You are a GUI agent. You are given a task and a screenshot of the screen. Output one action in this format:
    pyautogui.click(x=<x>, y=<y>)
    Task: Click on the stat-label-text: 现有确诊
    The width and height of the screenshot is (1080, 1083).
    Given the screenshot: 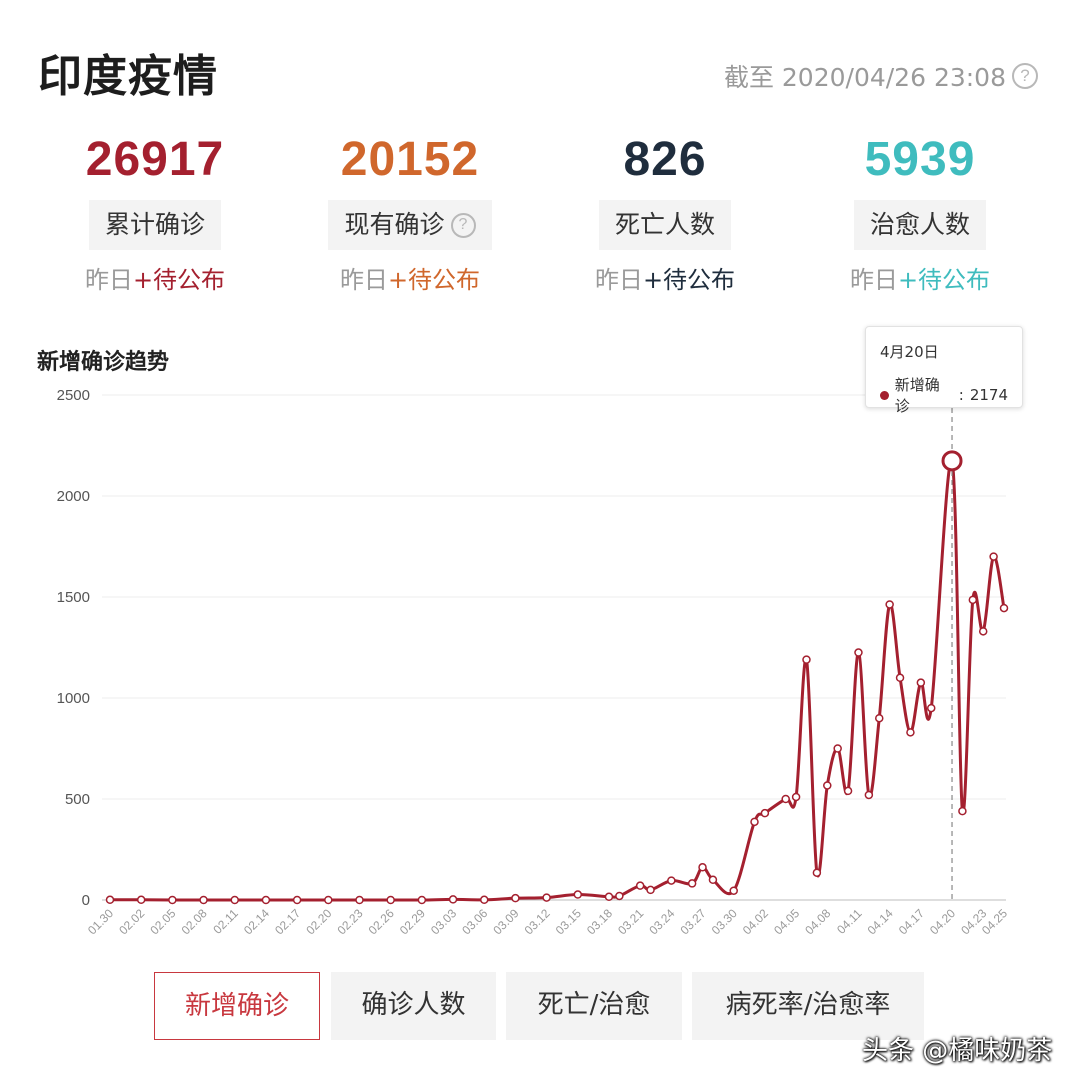 What is the action you would take?
    pyautogui.click(x=394, y=224)
    